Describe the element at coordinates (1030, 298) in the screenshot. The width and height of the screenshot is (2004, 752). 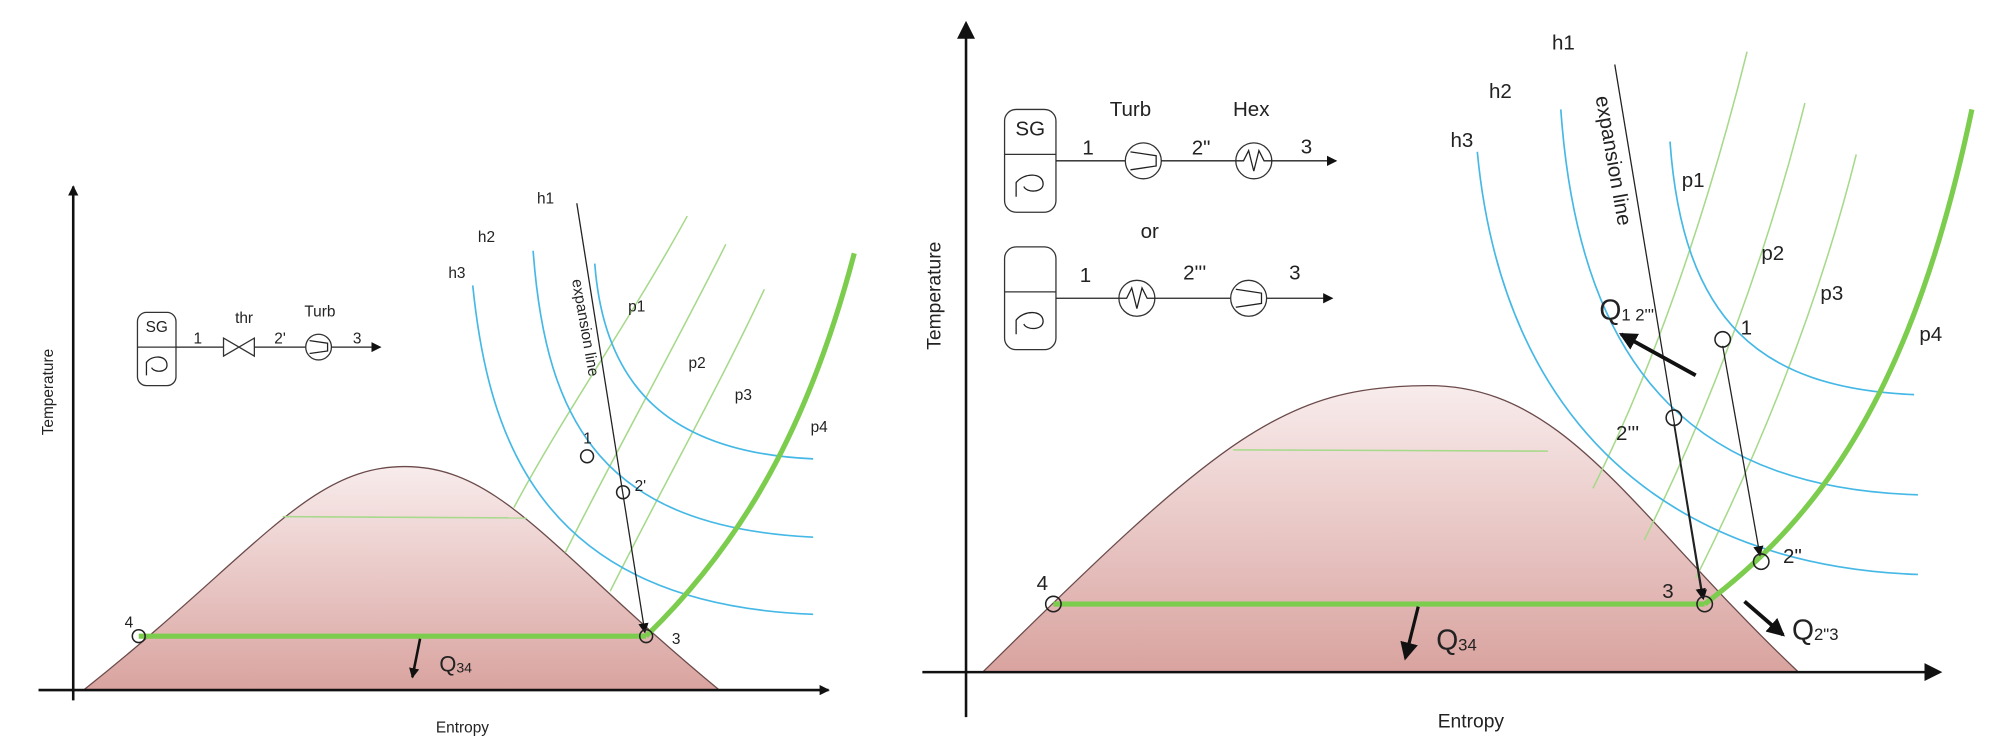
I see `boiler` at that location.